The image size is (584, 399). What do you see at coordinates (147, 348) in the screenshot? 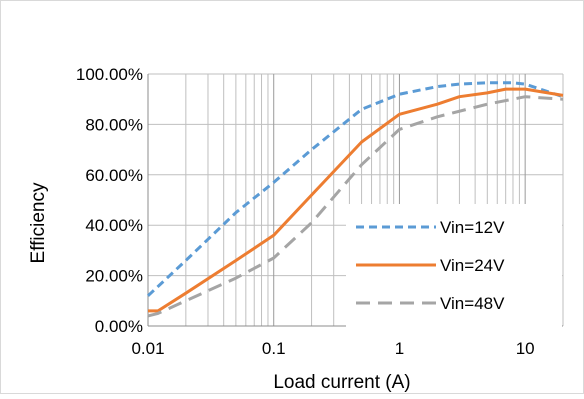
I see `x-tick-label: 0.01` at bounding box center [147, 348].